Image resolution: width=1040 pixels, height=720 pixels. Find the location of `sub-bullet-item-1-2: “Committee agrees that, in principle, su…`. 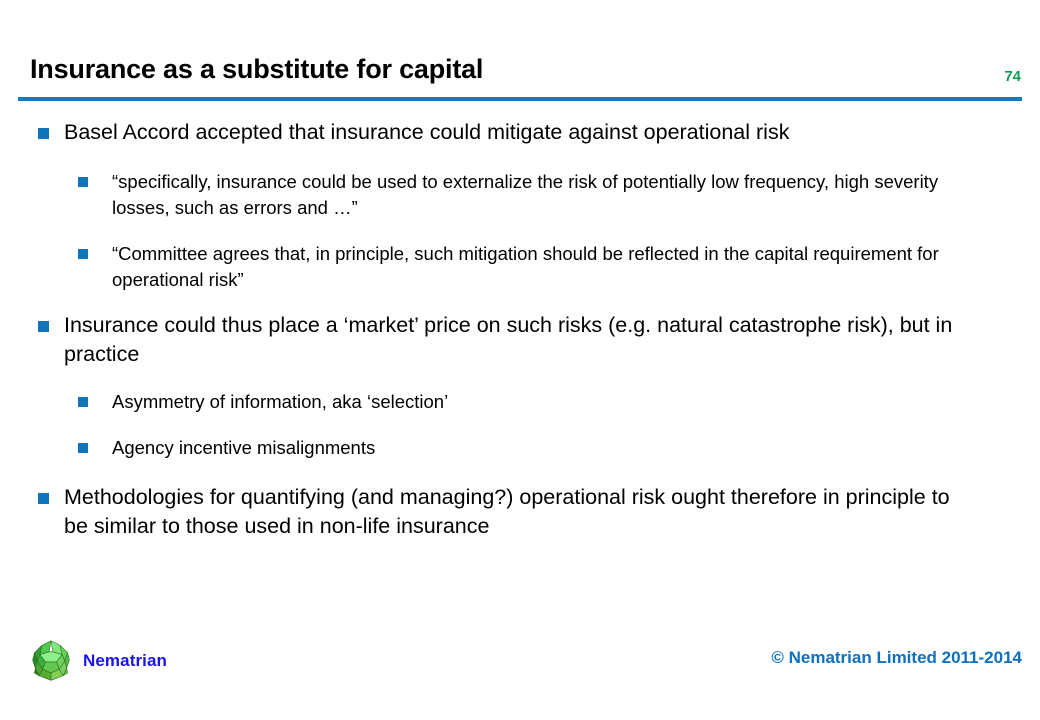

sub-bullet-item-1-2: “Committee agrees that, in principle, su… is located at coordinates (559, 267).